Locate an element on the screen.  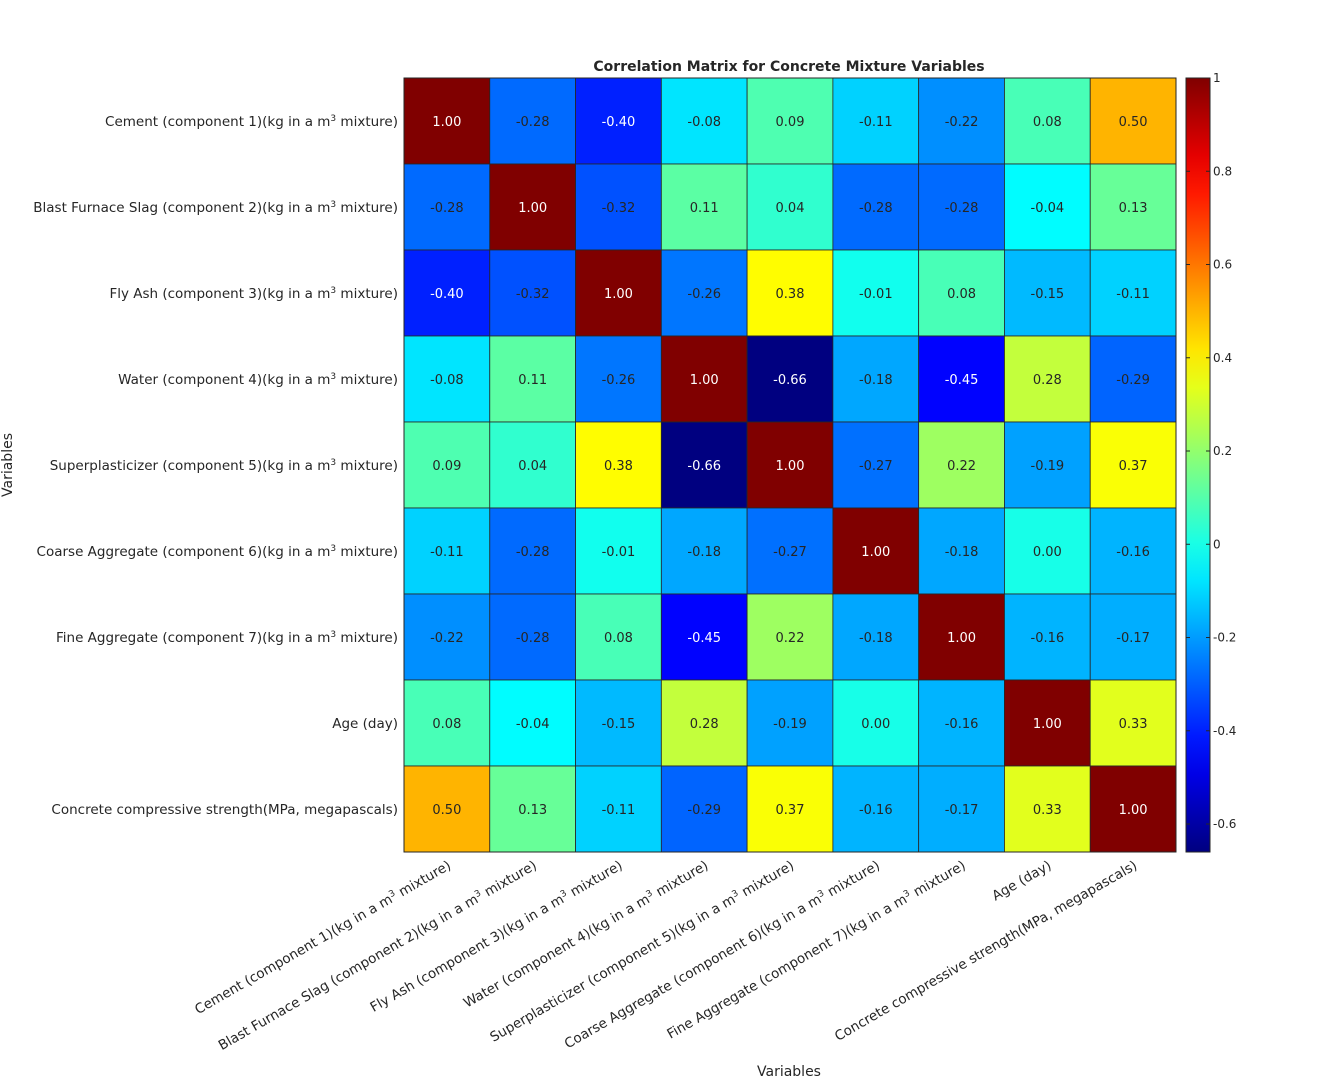
cell-value-label: -0.32 is located at coordinates (619, 208).